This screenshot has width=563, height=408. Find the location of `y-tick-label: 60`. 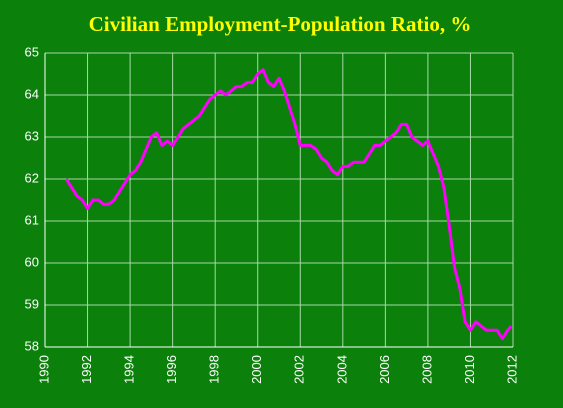

y-tick-label: 60 is located at coordinates (32, 261).